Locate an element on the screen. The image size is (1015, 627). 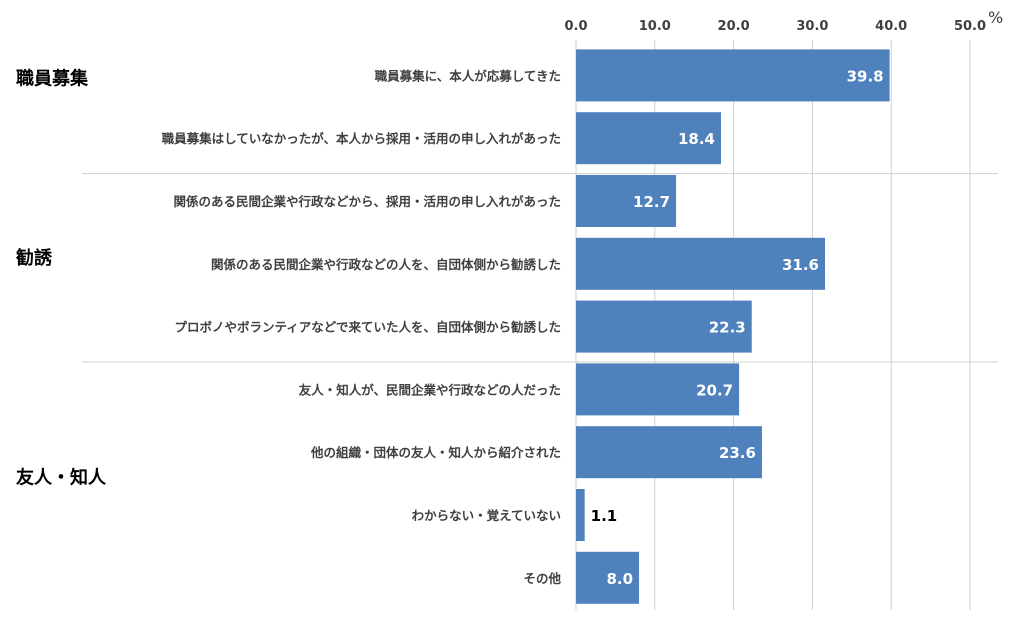
category-label: 職員募集はしていなかったが、本人から採用・活用の申し入れがあった is located at coordinates (361, 138).